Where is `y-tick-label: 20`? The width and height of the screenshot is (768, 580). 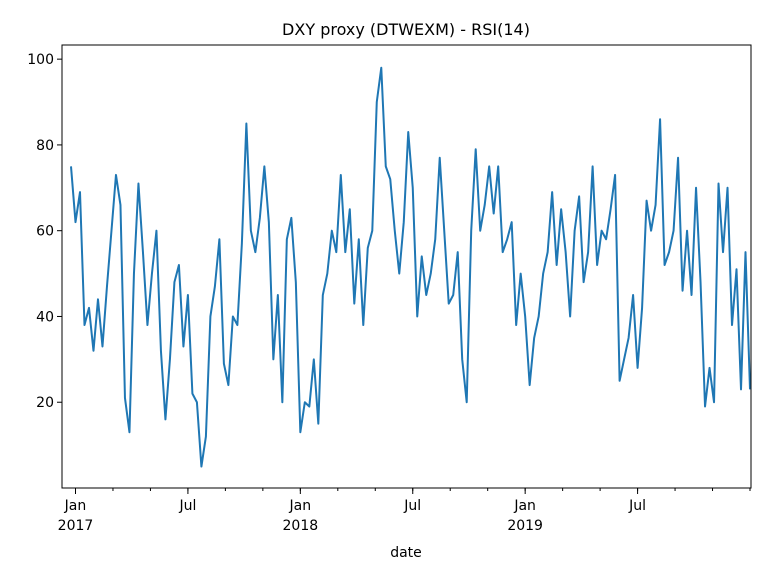
y-tick-label: 20 is located at coordinates (45, 403).